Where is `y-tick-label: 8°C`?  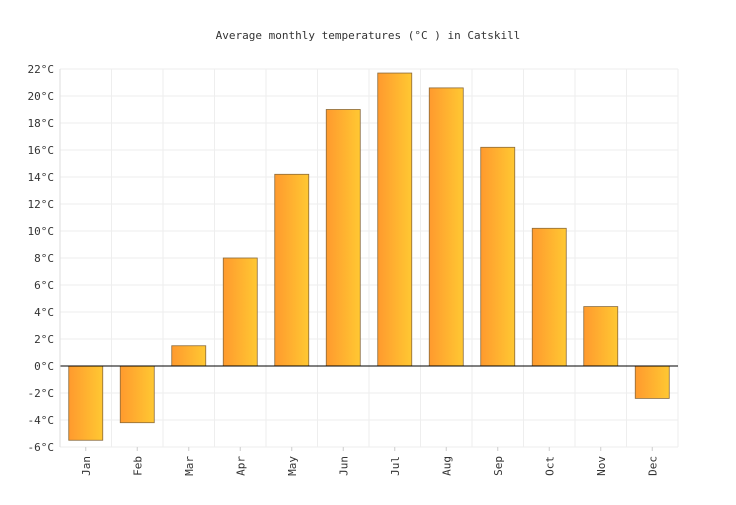 y-tick-label: 8°C is located at coordinates (44, 258).